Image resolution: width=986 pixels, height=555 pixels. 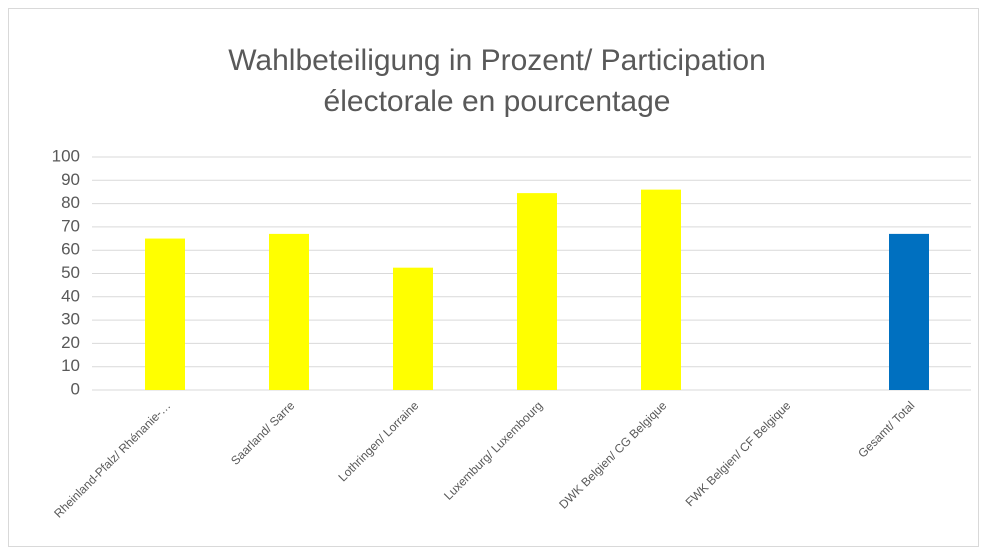 I want to click on y-tick-label: 60, so click(x=70, y=249).